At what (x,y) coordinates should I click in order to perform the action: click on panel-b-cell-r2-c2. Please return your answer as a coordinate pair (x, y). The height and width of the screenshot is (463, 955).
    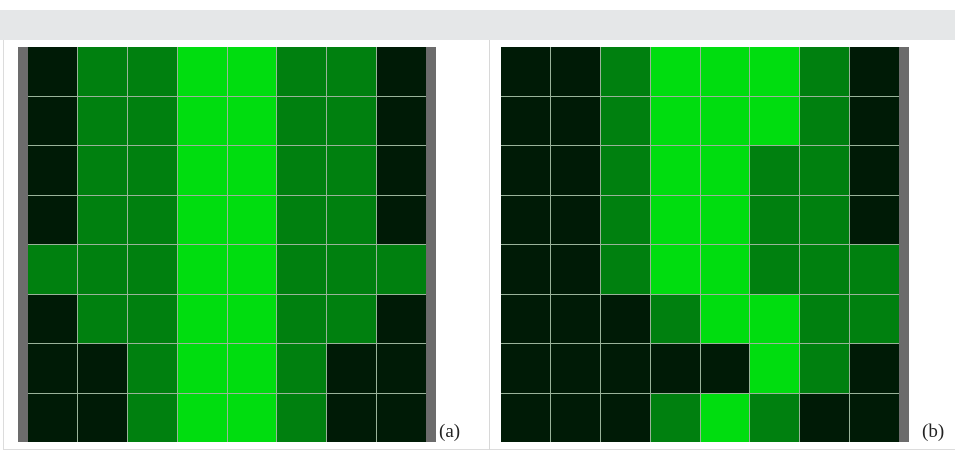
    Looking at the image, I should click on (575, 120).